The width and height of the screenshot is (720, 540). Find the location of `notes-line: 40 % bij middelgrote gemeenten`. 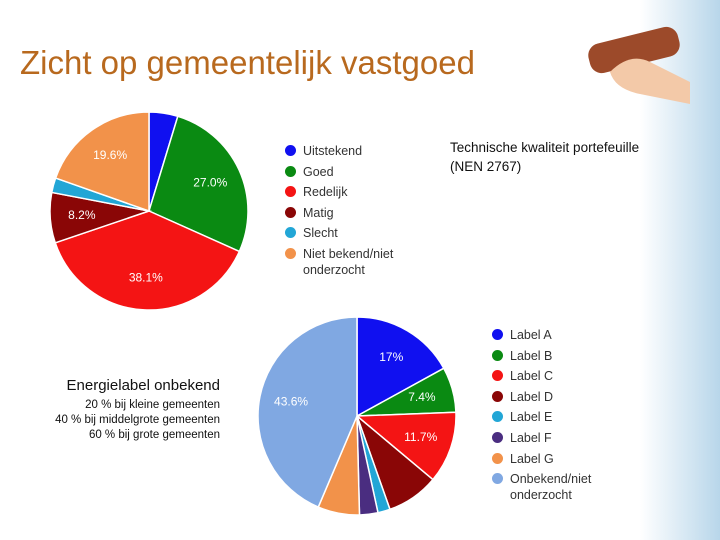

notes-line: 40 % bij middelgrote gemeenten is located at coordinates (137, 420).